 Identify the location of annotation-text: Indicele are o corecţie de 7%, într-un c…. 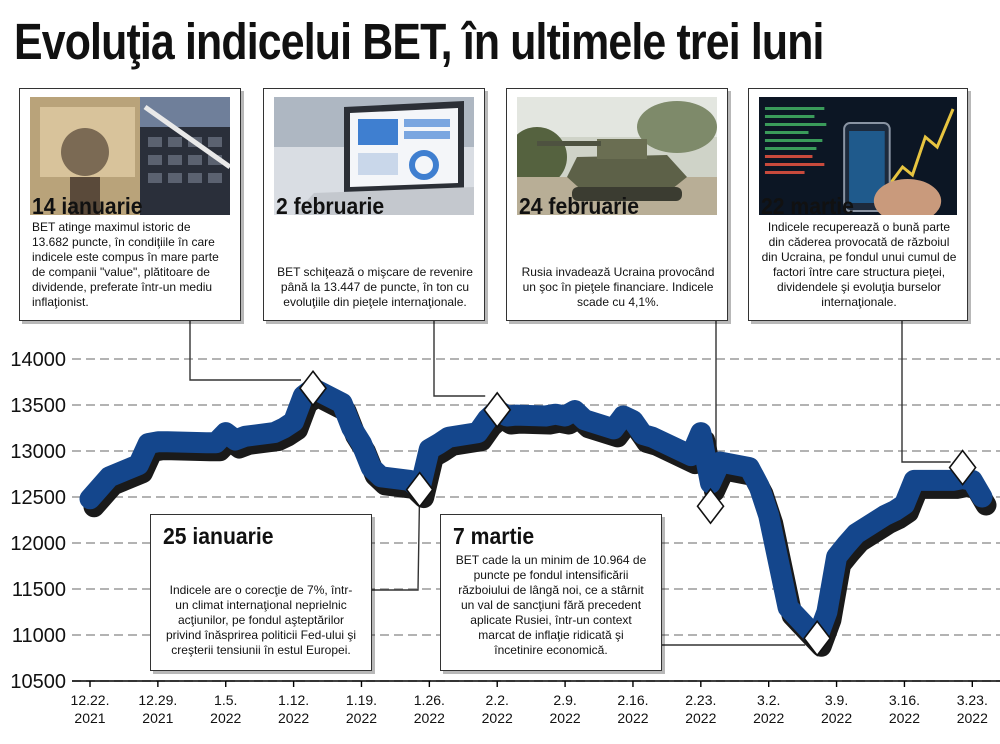
(261, 620).